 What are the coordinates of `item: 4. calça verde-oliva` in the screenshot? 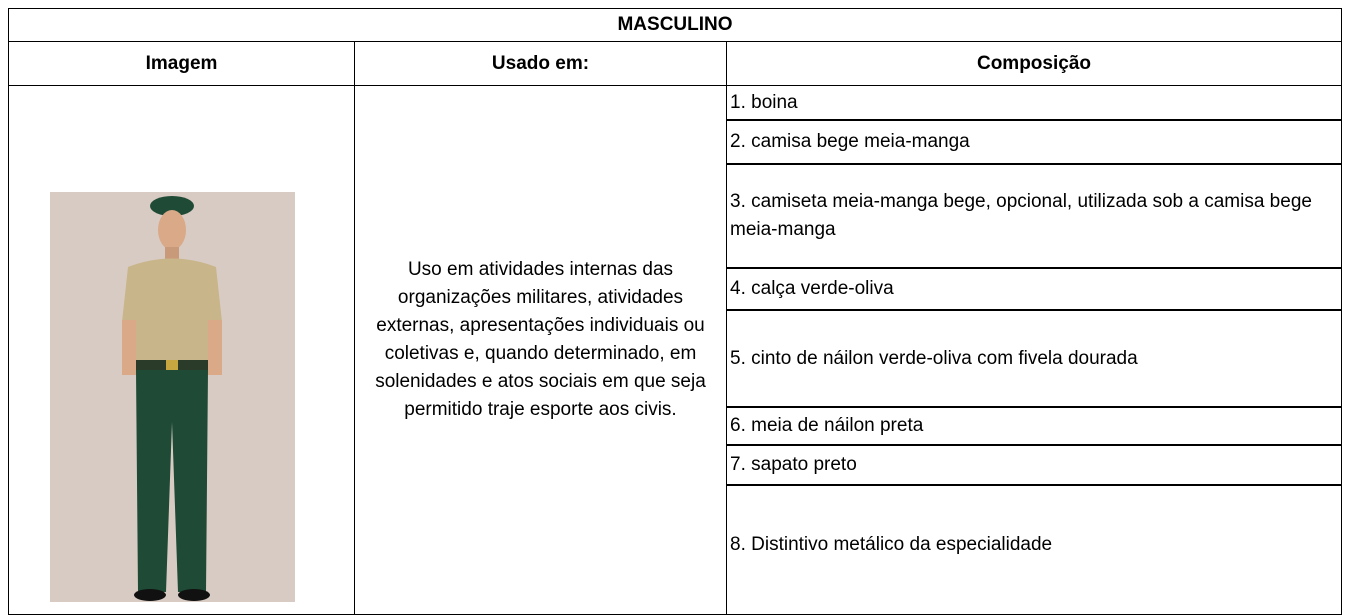 It's located at (1034, 288).